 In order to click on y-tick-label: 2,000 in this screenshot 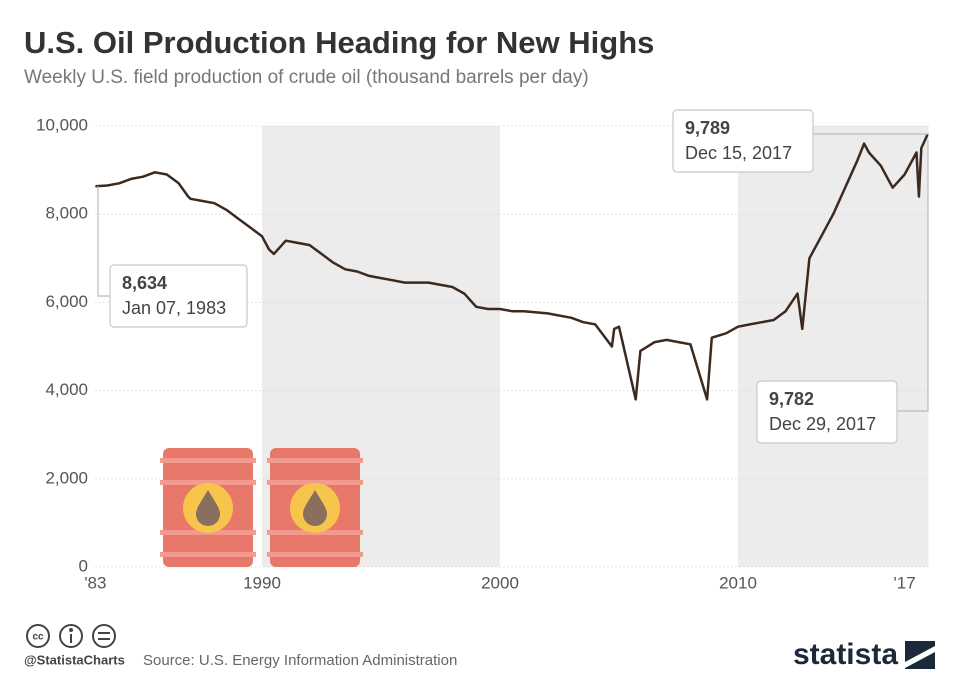, I will do `click(66, 477)`.